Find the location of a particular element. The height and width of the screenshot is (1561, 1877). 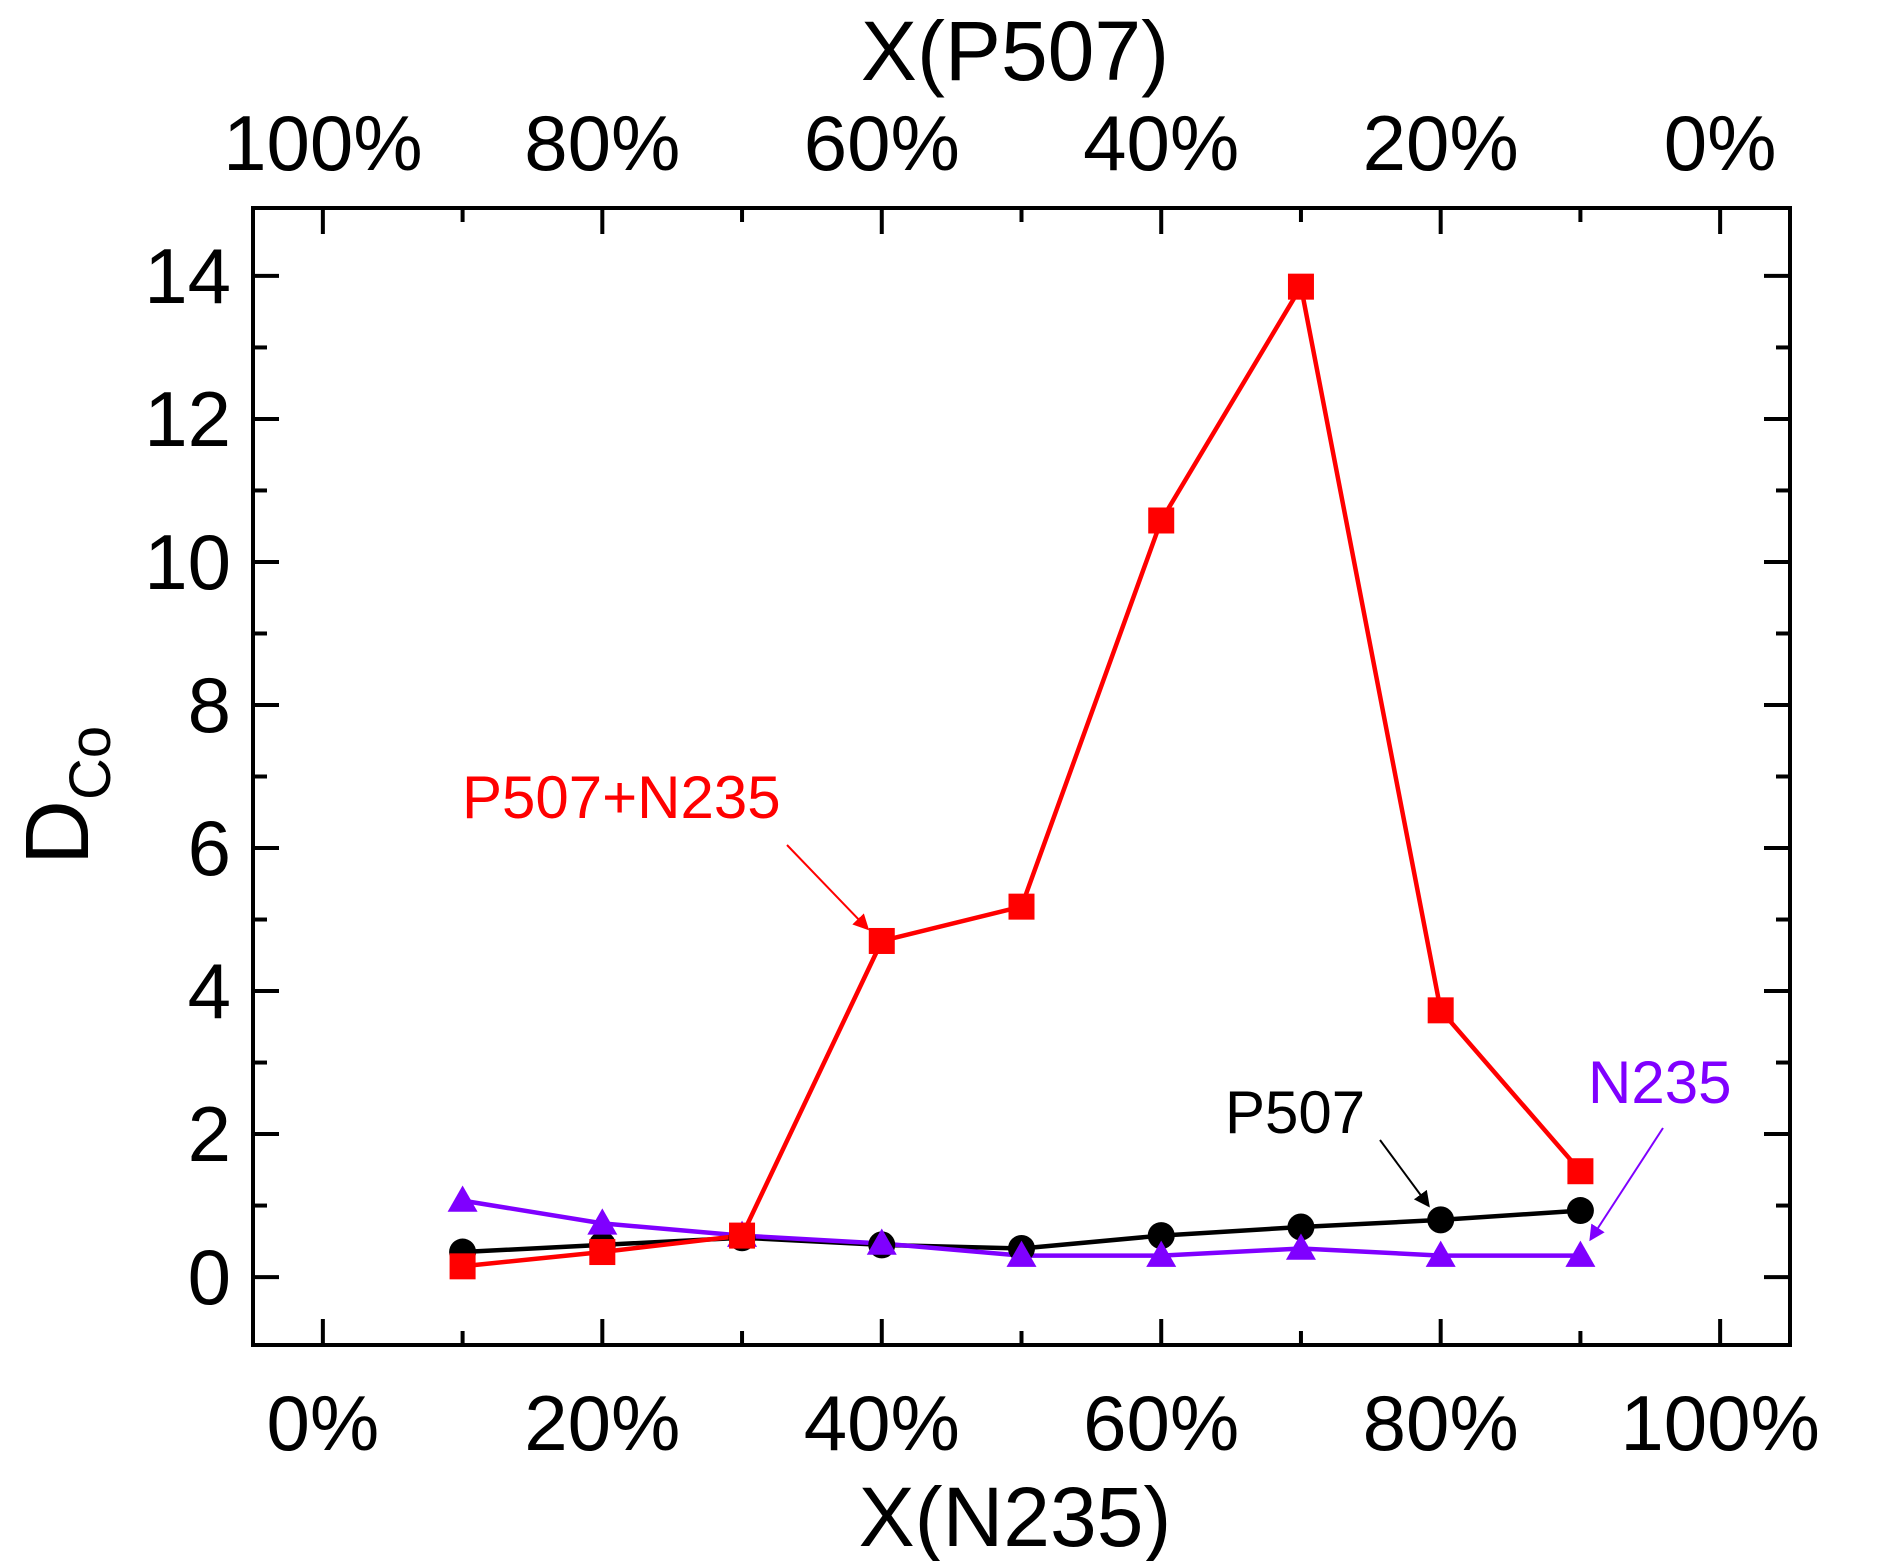

annotation-label-n235: N235 is located at coordinates (1659, 1082).